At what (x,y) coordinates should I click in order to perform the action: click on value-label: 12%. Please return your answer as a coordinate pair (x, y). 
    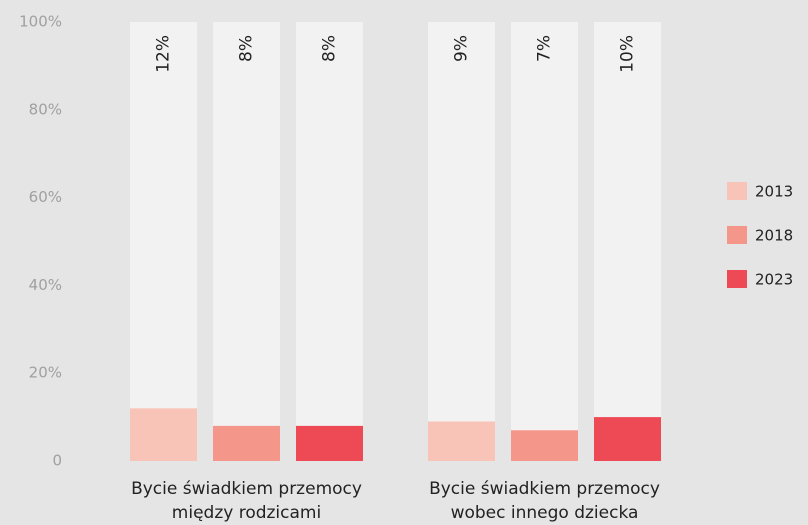
    Looking at the image, I should click on (164, 54).